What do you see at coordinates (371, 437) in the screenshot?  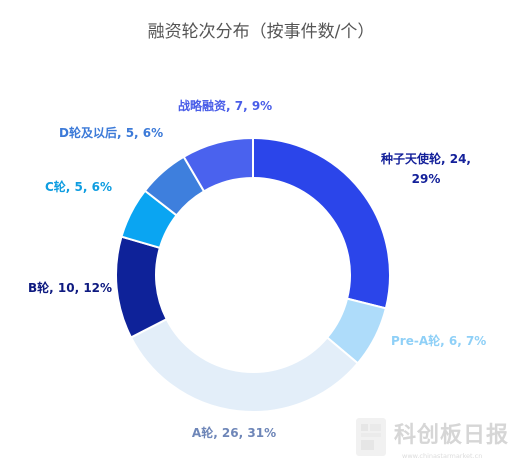 I see `document-chart-icon` at bounding box center [371, 437].